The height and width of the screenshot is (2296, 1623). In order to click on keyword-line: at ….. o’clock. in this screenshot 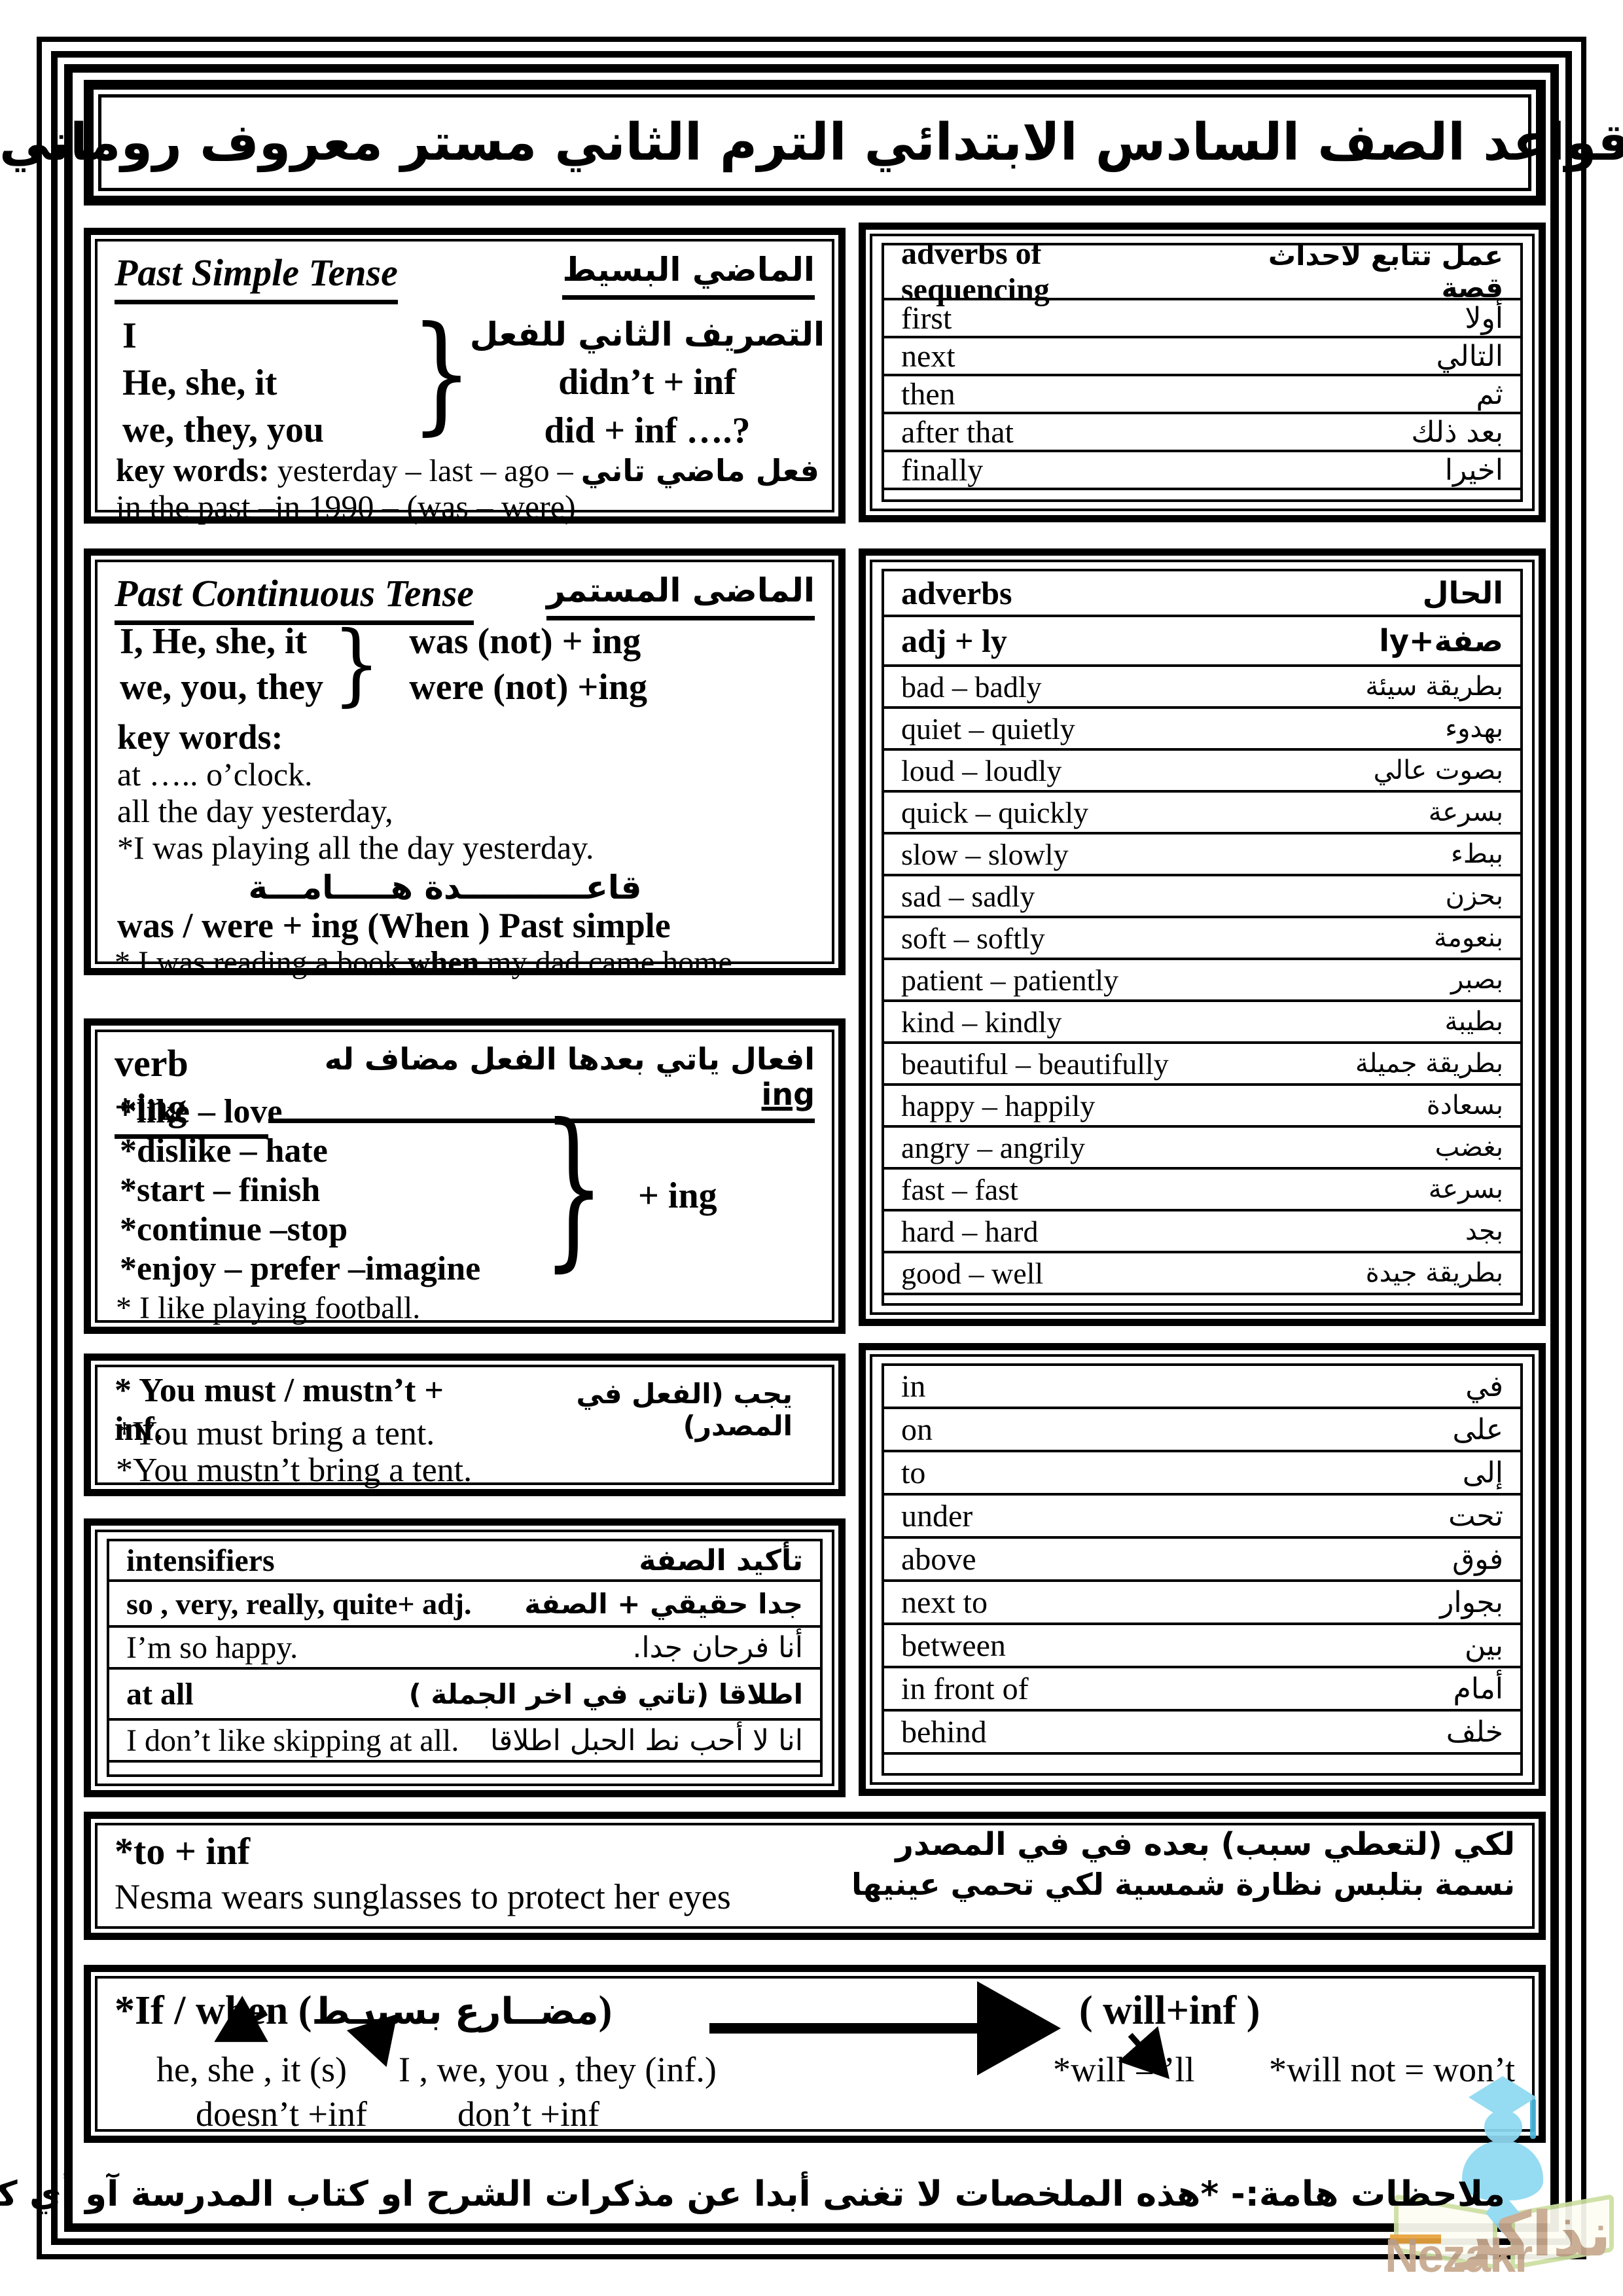, I will do `click(215, 774)`.